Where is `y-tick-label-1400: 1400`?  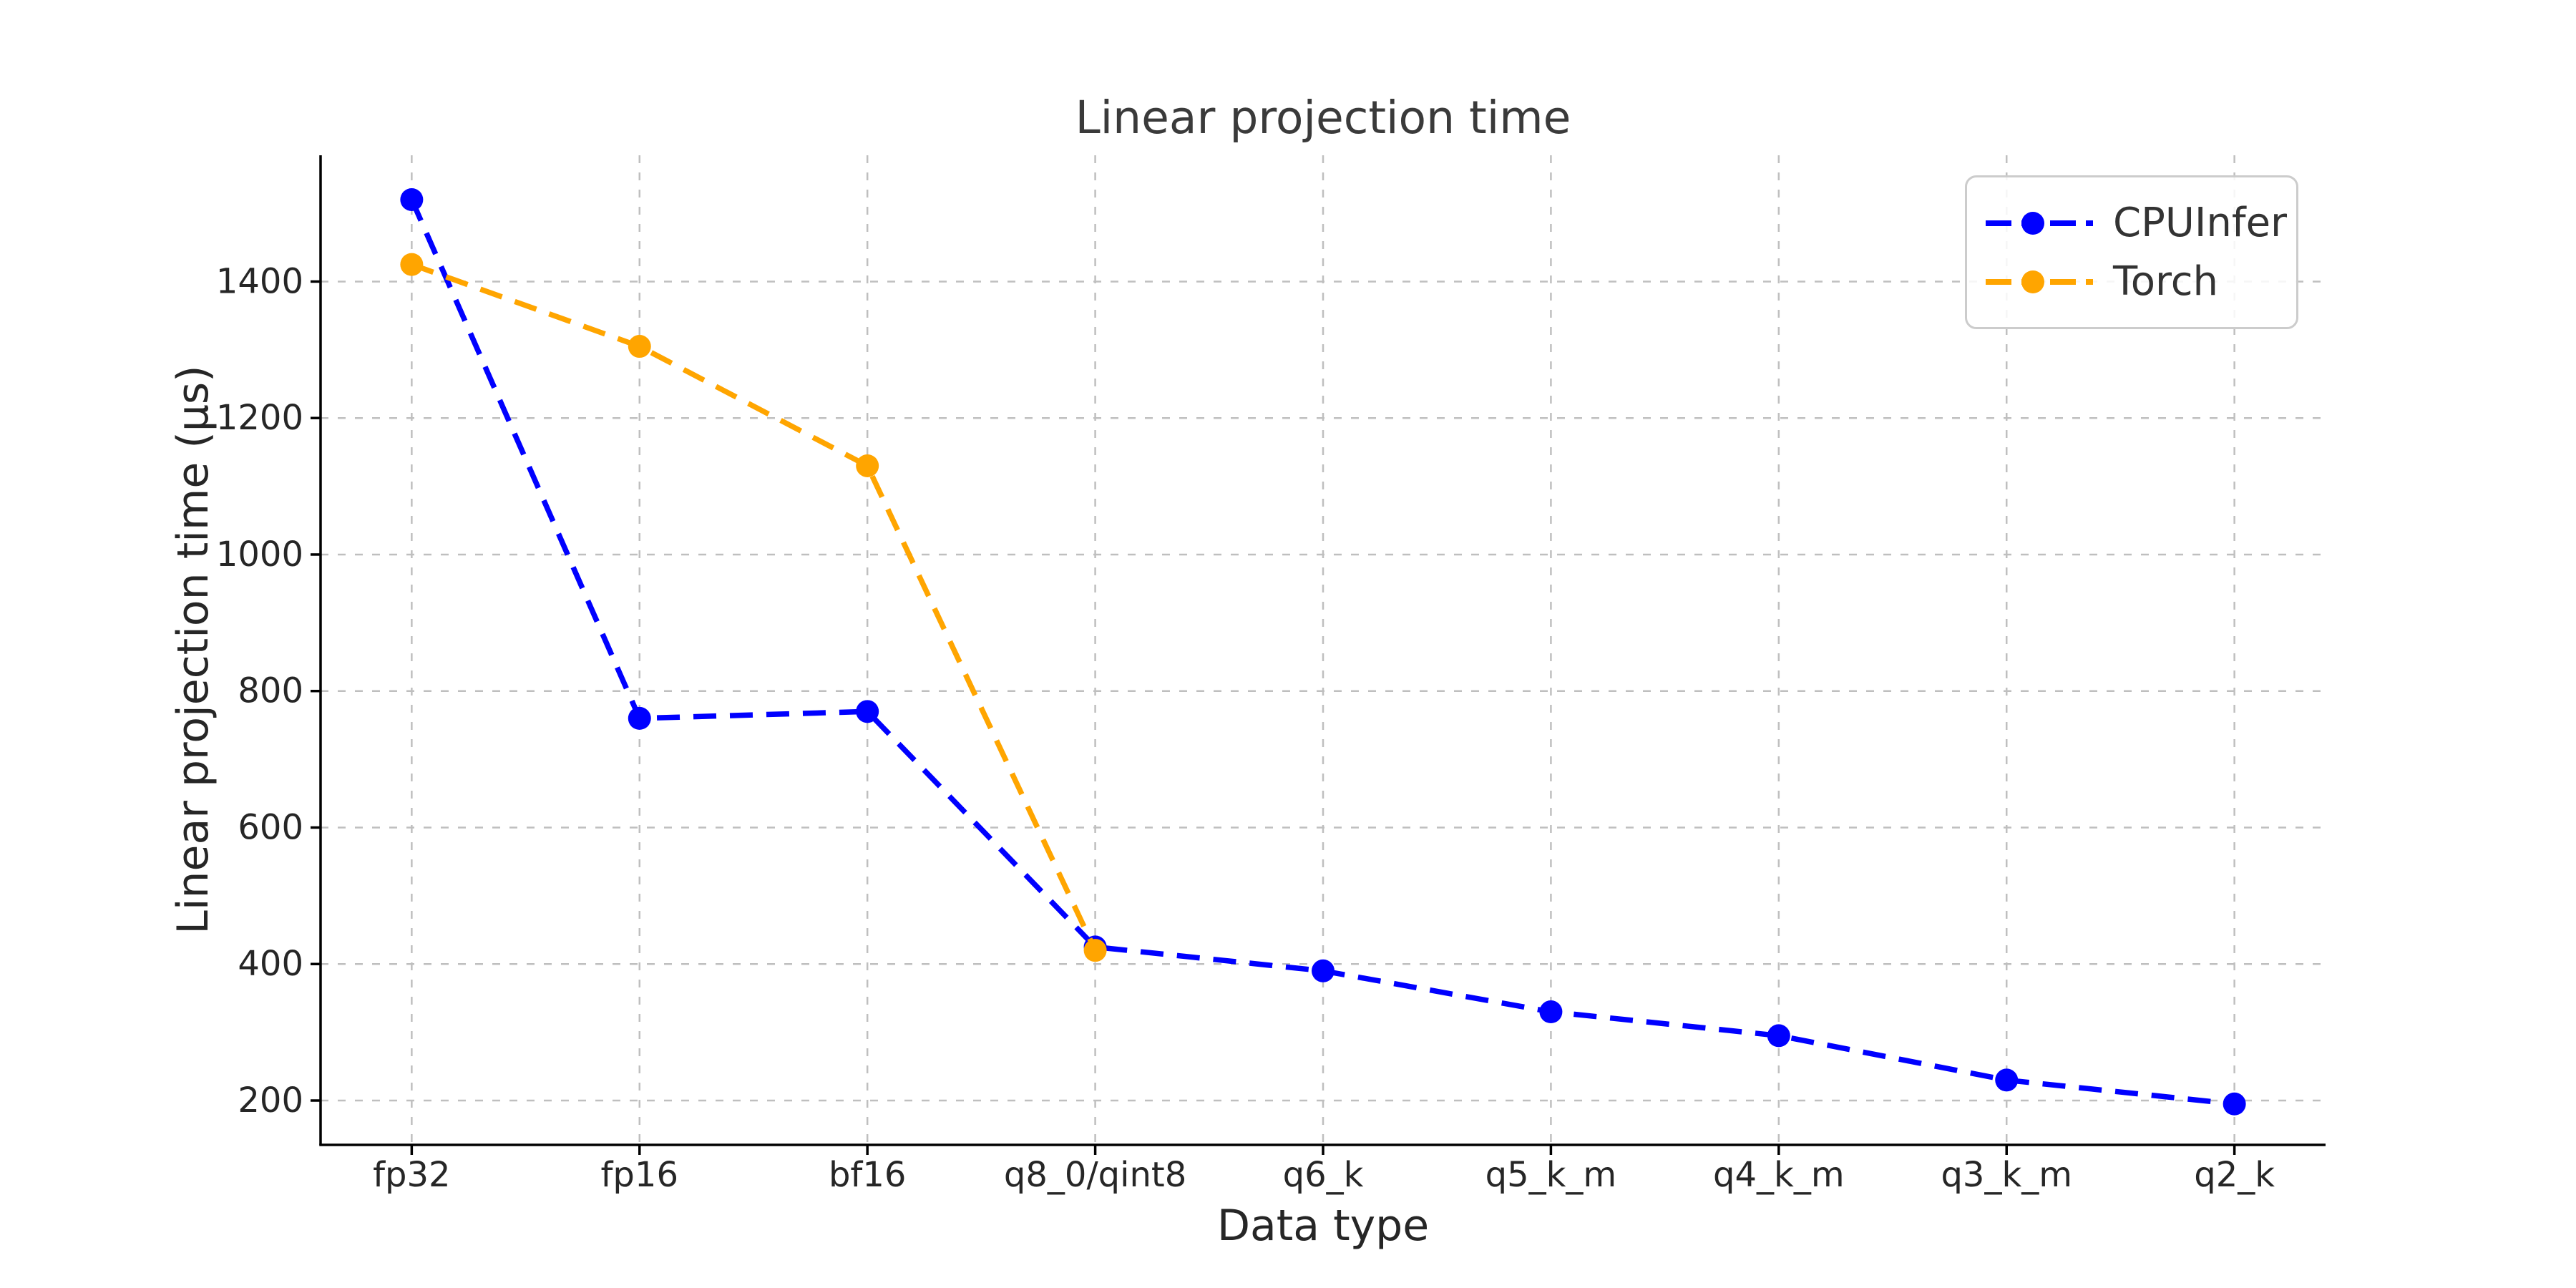
y-tick-label-1400: 1400 is located at coordinates (259, 281).